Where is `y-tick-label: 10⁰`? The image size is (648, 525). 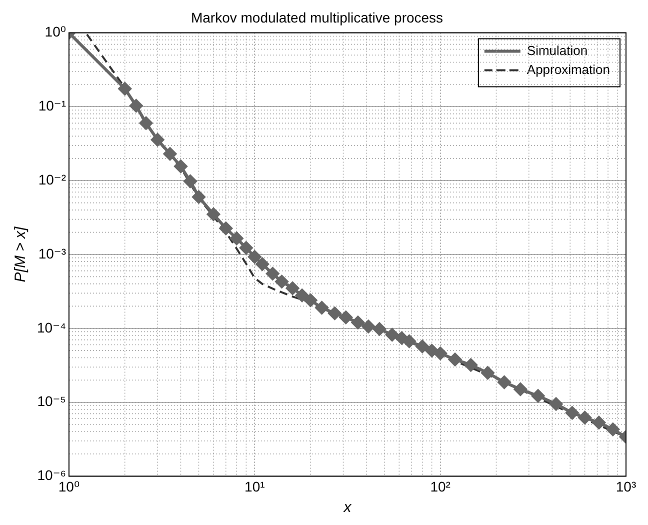 y-tick-label: 10⁰ is located at coordinates (55, 32).